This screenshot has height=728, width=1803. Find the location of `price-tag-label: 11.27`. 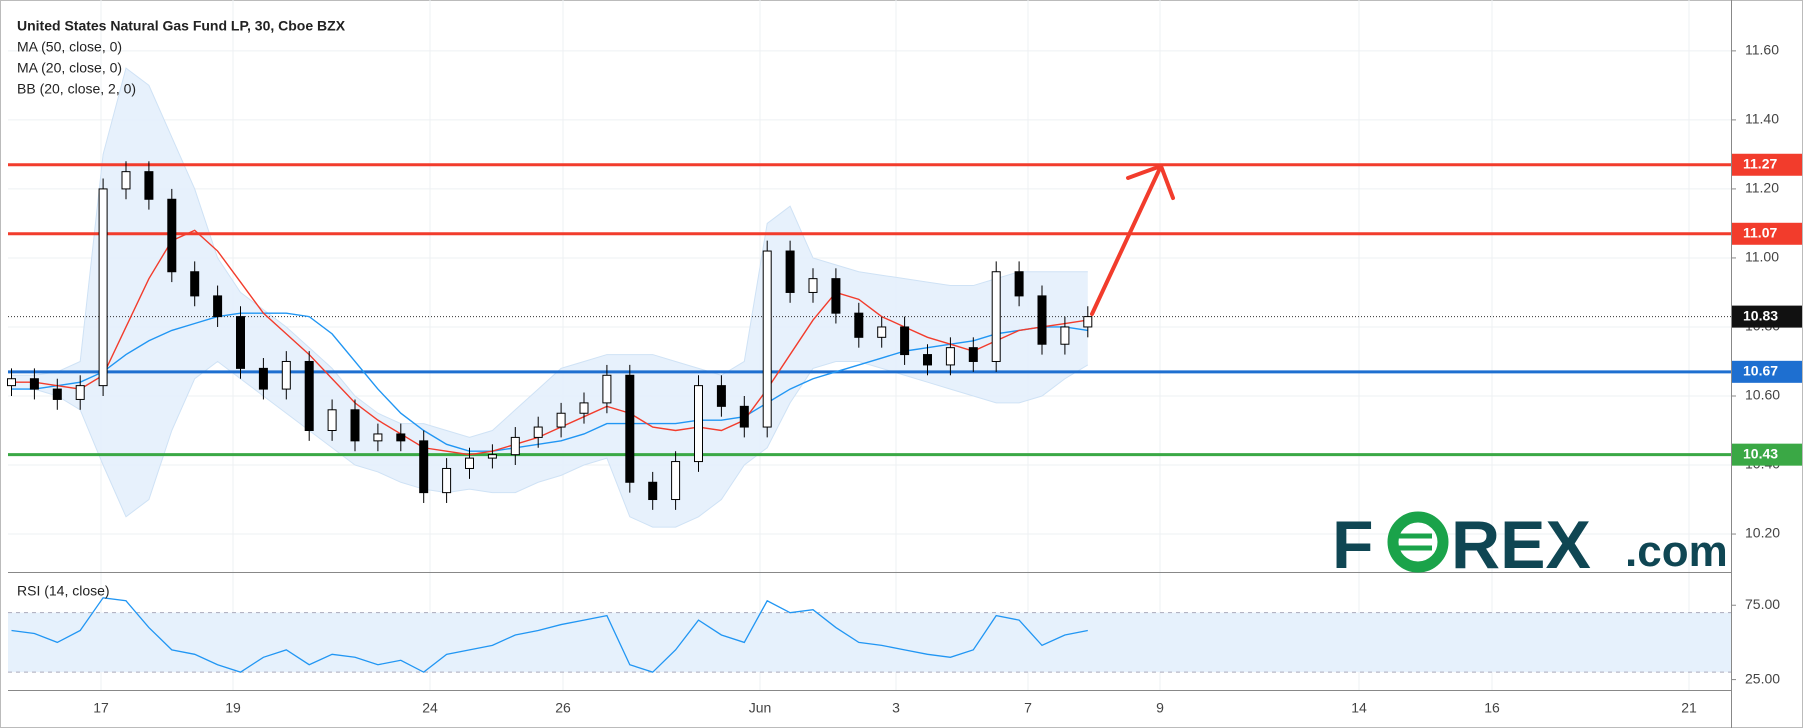

price-tag-label: 11.27 is located at coordinates (1760, 163).